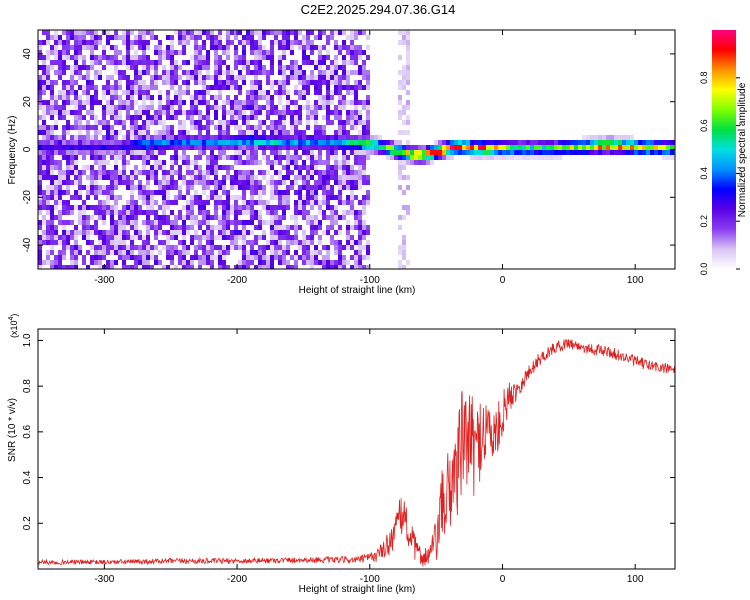 The width and height of the screenshot is (750, 600). What do you see at coordinates (104, 280) in the screenshot?
I see `x-tick-label: -300` at bounding box center [104, 280].